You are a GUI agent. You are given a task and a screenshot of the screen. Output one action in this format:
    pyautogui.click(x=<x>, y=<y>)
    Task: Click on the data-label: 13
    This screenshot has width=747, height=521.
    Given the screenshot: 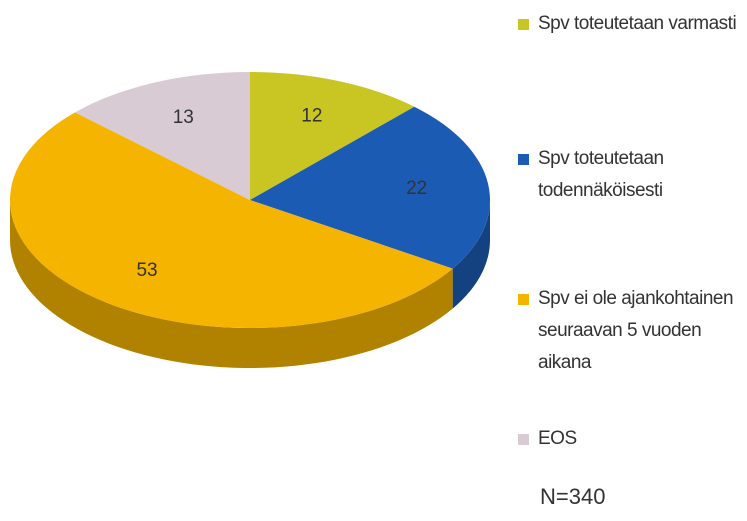 What is the action you would take?
    pyautogui.click(x=183, y=117)
    